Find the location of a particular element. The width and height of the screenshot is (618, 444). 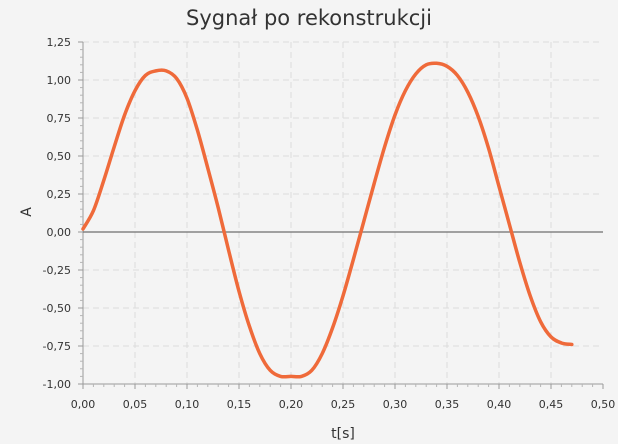

y-tick-label: -0,50 is located at coordinates (57, 308).